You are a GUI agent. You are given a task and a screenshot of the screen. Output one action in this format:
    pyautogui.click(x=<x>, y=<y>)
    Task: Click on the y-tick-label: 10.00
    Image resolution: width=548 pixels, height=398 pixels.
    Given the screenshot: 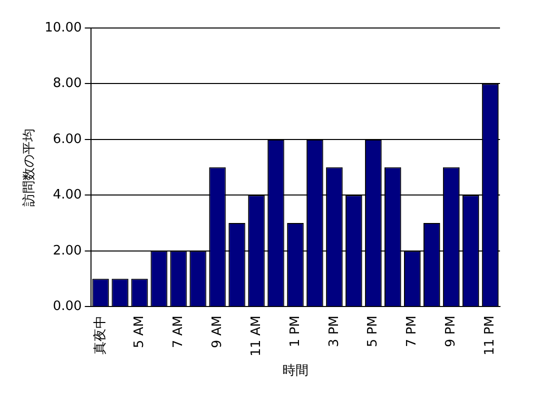 What is the action you would take?
    pyautogui.click(x=63, y=28)
    